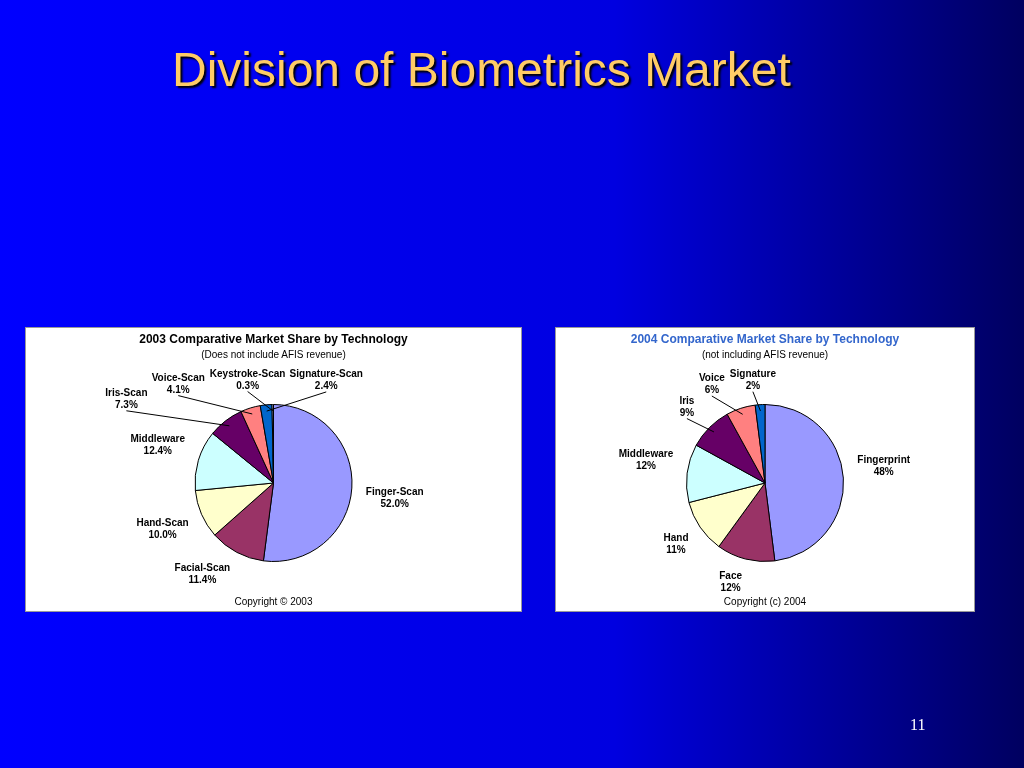 Image resolution: width=1024 pixels, height=768 pixels. Describe the element at coordinates (765, 354) in the screenshot. I see `chart-subtitle: (not including AFIS revenue)` at that location.